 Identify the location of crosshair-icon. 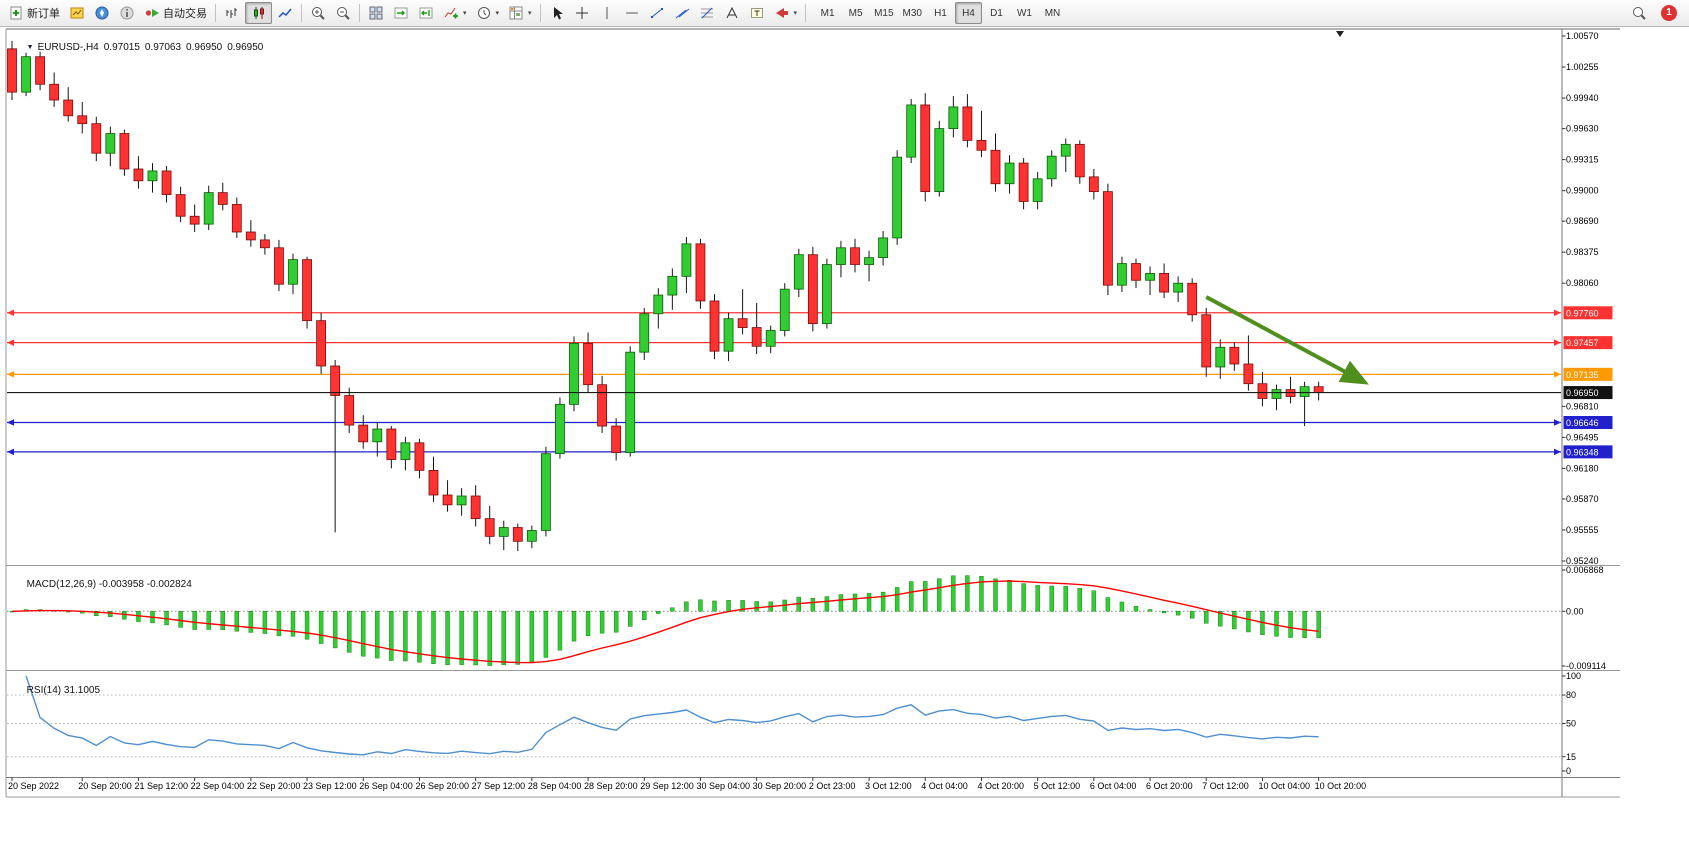
(582, 13).